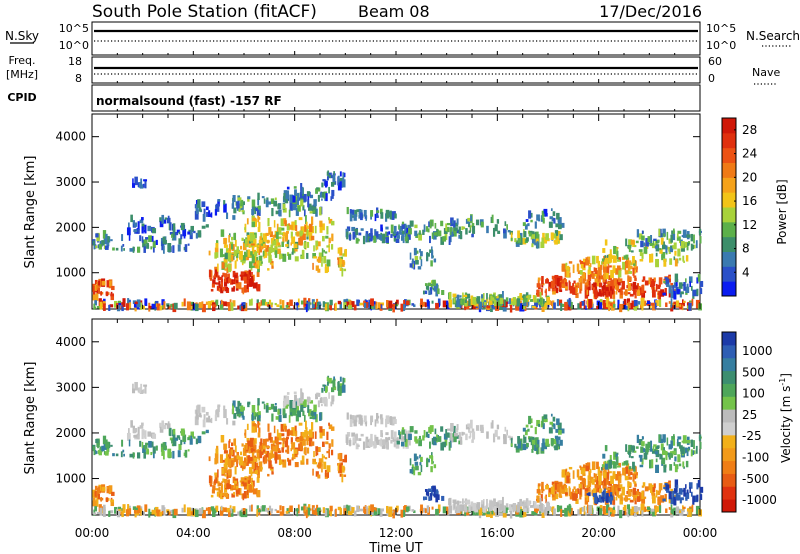 The height and width of the screenshot is (554, 800). I want to click on power-colorbar-tick: 20, so click(749, 177).